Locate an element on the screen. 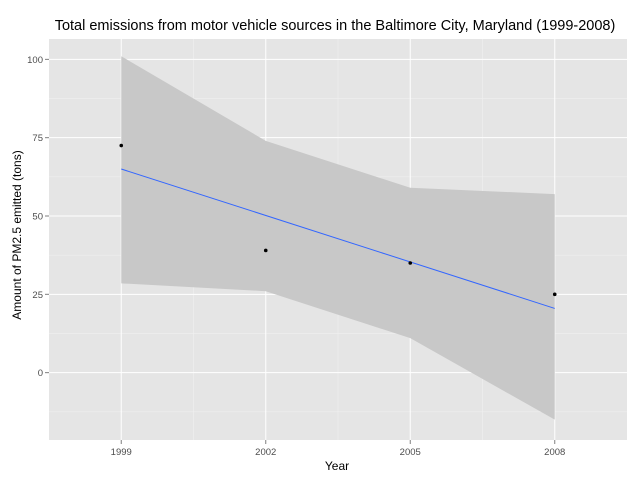 The width and height of the screenshot is (640, 480). y-axis-title: Amount of PM2.5 emitted (tons) is located at coordinates (17, 234).